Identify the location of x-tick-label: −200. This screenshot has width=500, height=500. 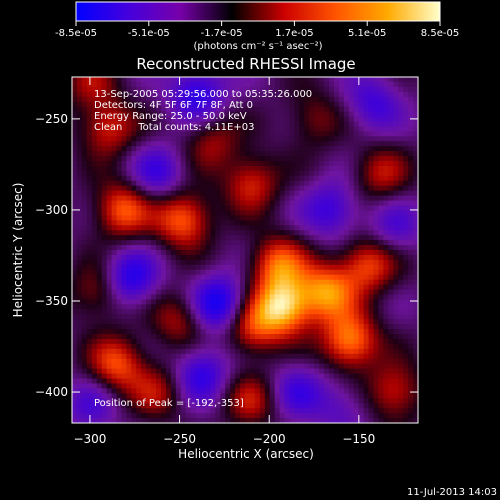
(269, 439).